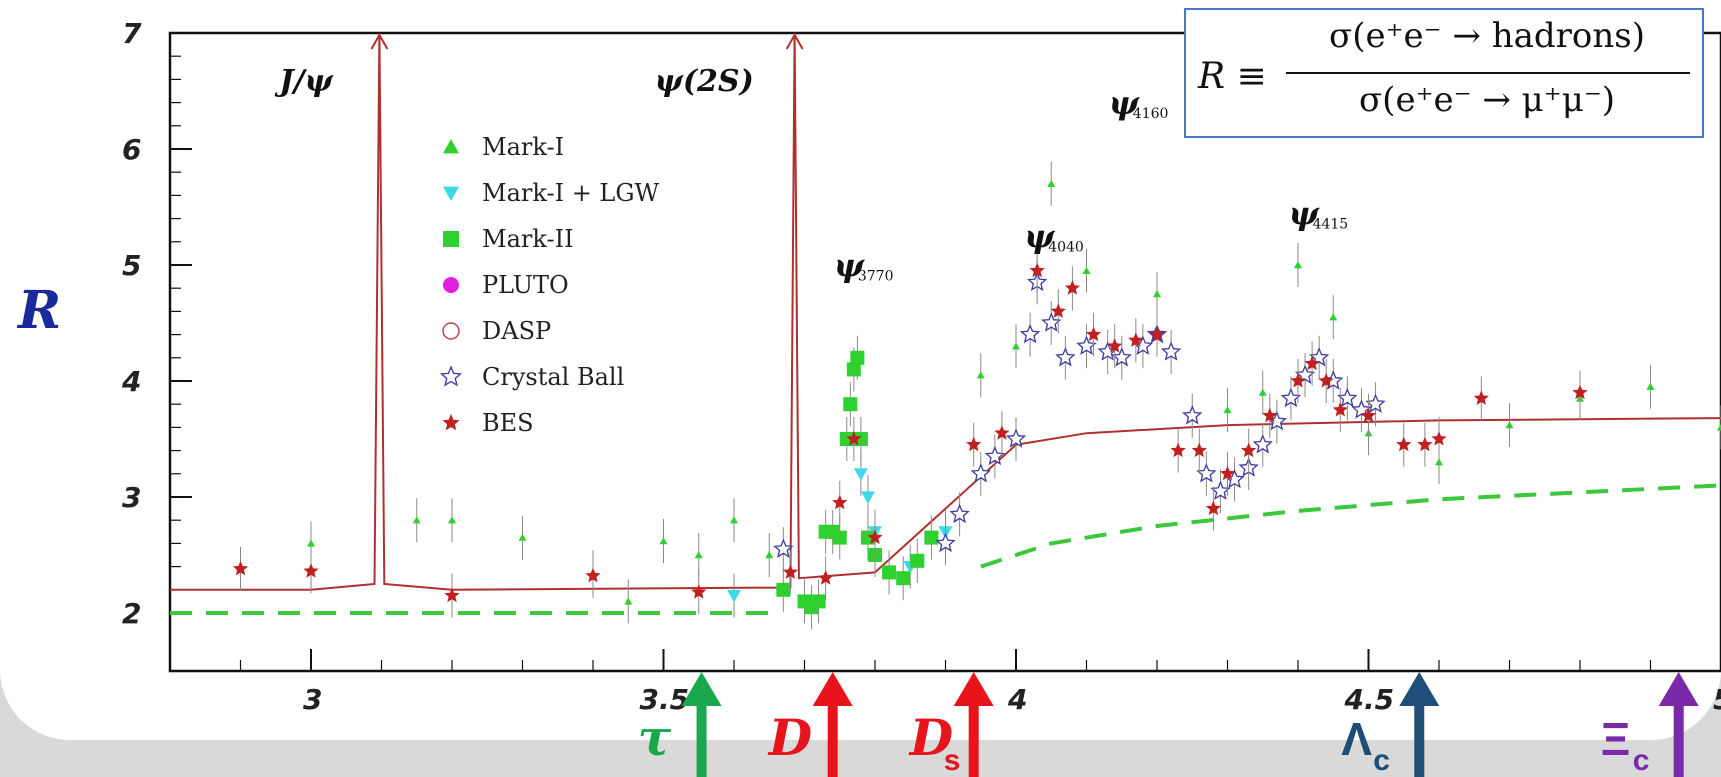 The image size is (1721, 777). What do you see at coordinates (1151, 114) in the screenshot?
I see `resonance-subscript: 4160` at bounding box center [1151, 114].